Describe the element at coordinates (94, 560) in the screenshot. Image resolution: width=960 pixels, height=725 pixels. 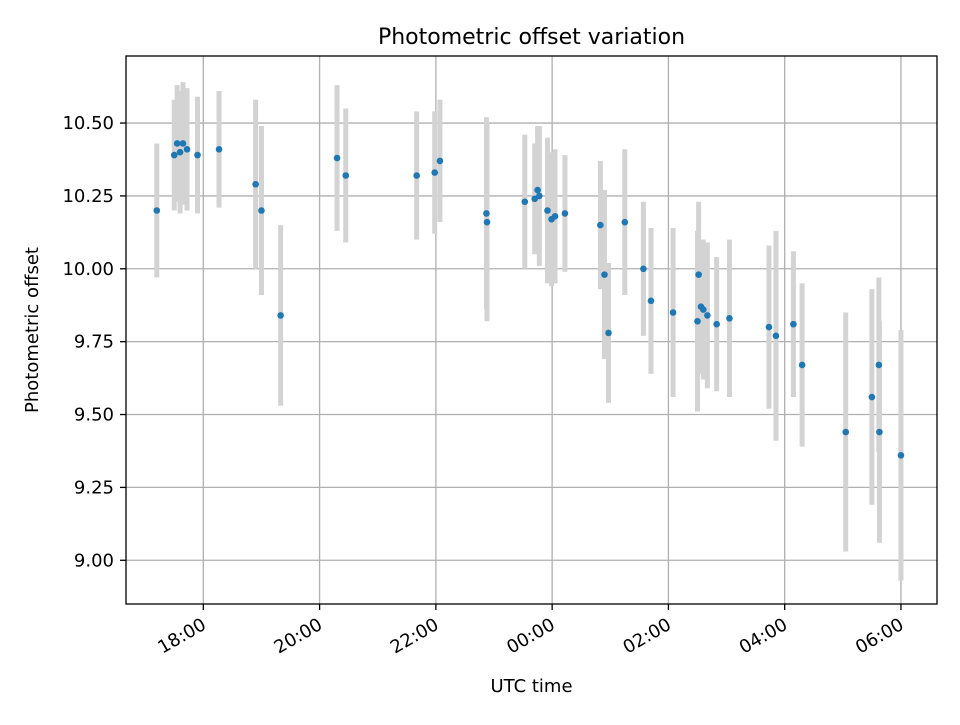
I see `y-tick-label: 9.00` at that location.